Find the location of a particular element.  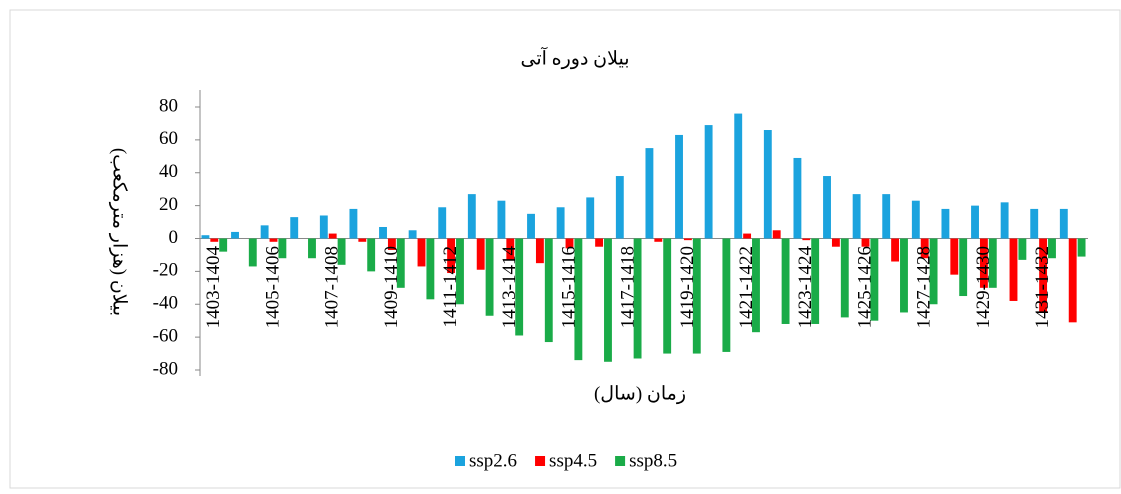

y-axis-title: بیلان (هزار مترمکعب) is located at coordinates (119, 232).